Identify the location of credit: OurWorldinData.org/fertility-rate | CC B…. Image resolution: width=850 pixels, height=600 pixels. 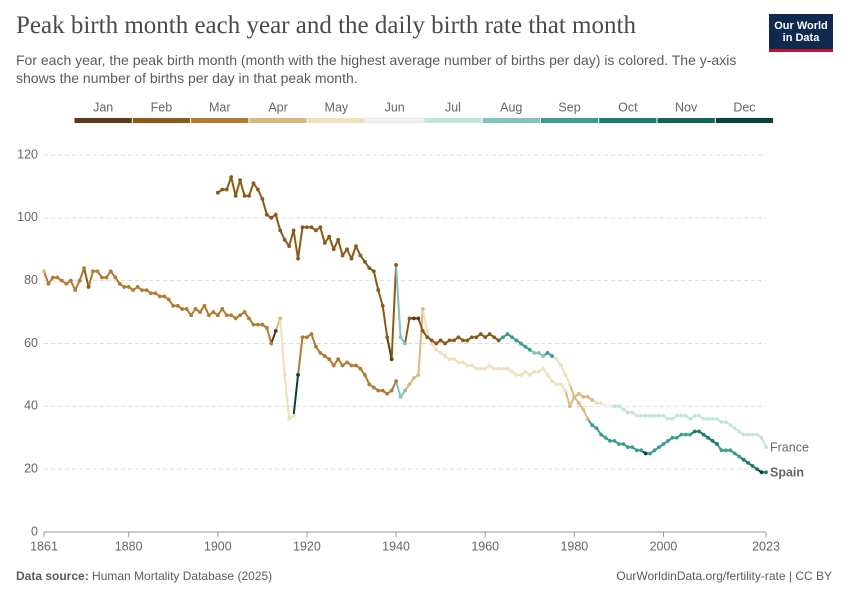
(724, 576).